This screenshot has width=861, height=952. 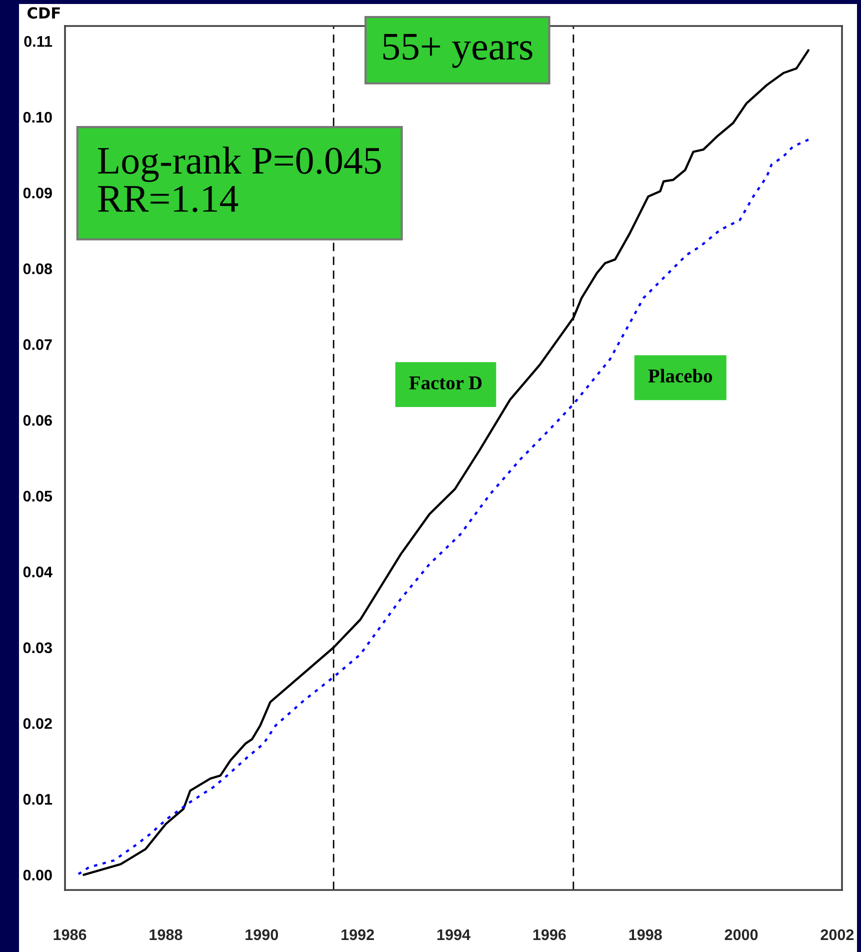 What do you see at coordinates (37, 799) in the screenshot?
I see `y-tick-label: 0.01` at bounding box center [37, 799].